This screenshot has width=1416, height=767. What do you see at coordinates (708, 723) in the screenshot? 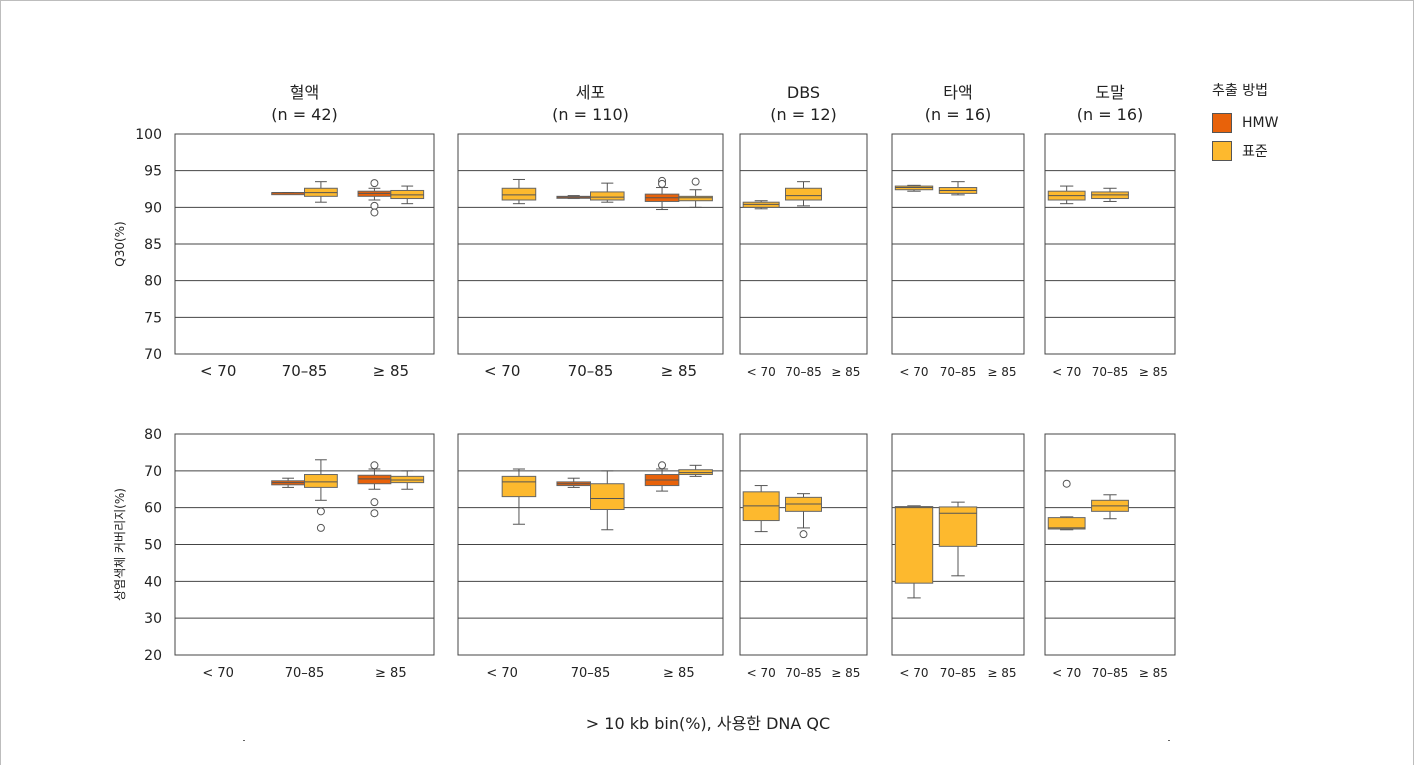
I see `x-axis-label: > 10 kb bin(%), 사용한 DNA QC` at bounding box center [708, 723].